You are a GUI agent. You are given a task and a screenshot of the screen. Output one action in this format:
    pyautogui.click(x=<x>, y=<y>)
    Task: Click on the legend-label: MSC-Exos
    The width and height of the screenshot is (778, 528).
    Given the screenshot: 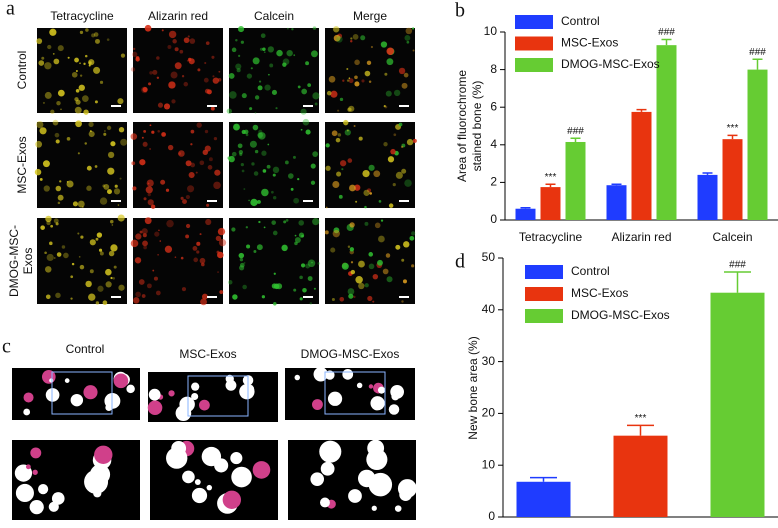 What is the action you would take?
    pyautogui.click(x=599, y=293)
    